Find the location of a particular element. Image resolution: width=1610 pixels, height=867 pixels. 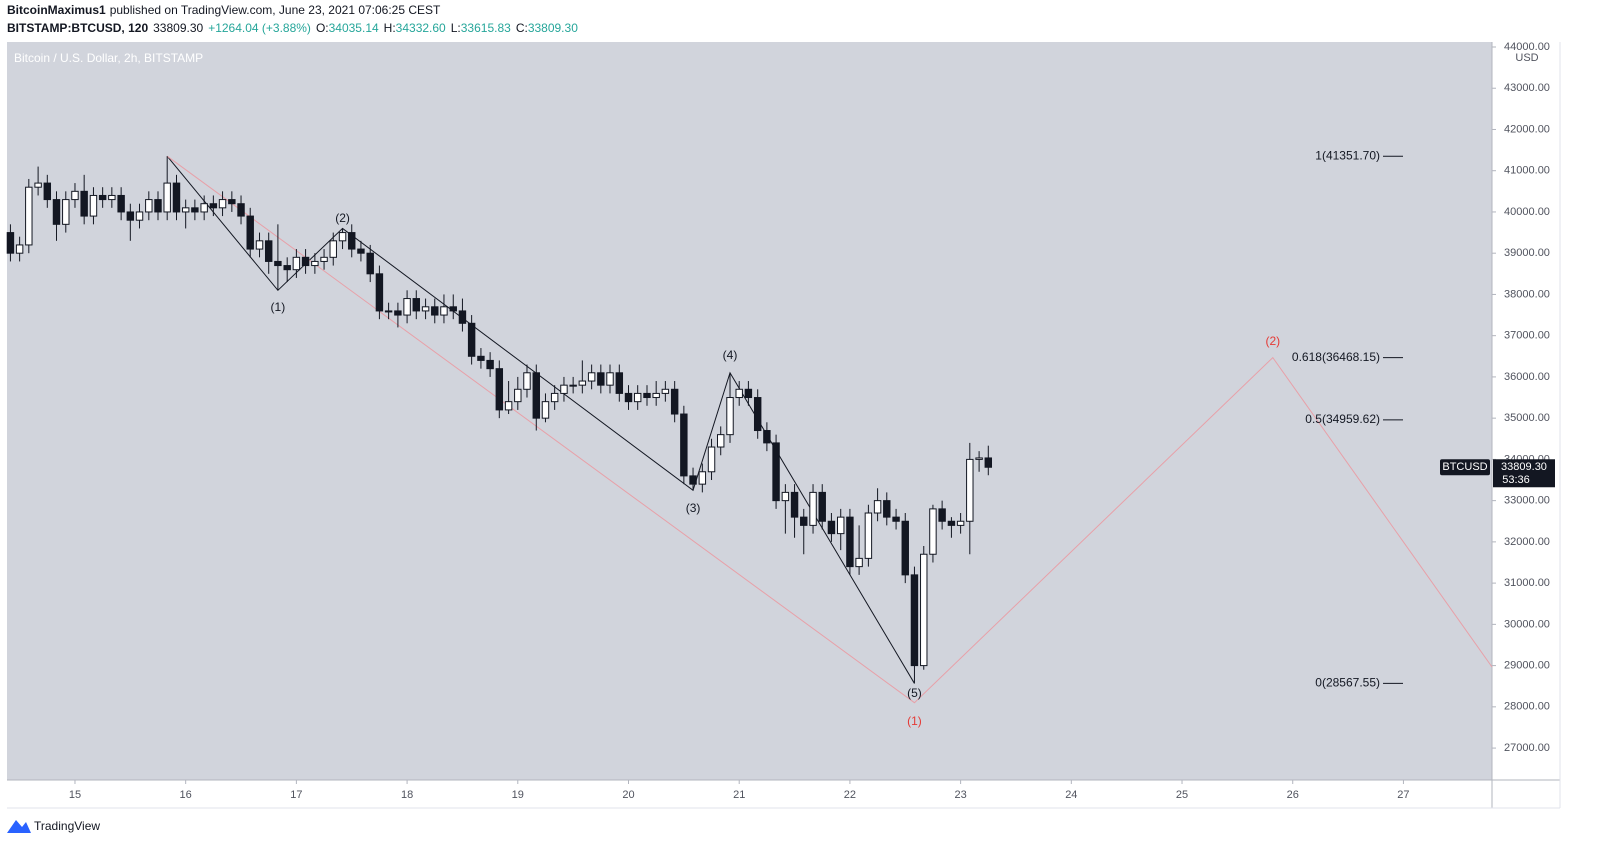

wave-label: (2) is located at coordinates (1272, 341).